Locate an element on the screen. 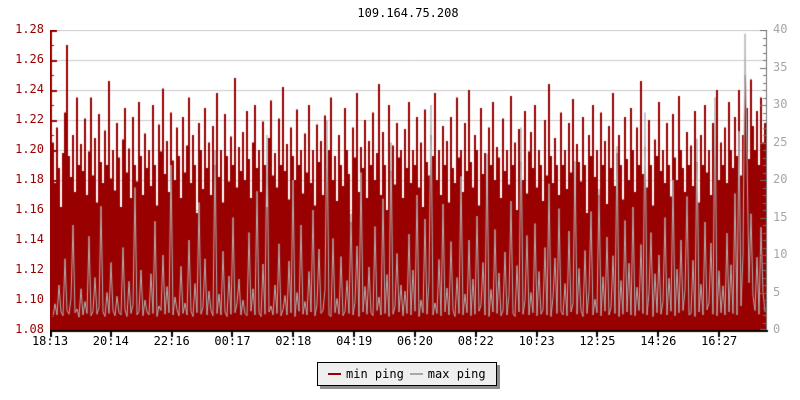 The image size is (800, 400). y-left-tick-label: 1.10 is located at coordinates (29, 299).